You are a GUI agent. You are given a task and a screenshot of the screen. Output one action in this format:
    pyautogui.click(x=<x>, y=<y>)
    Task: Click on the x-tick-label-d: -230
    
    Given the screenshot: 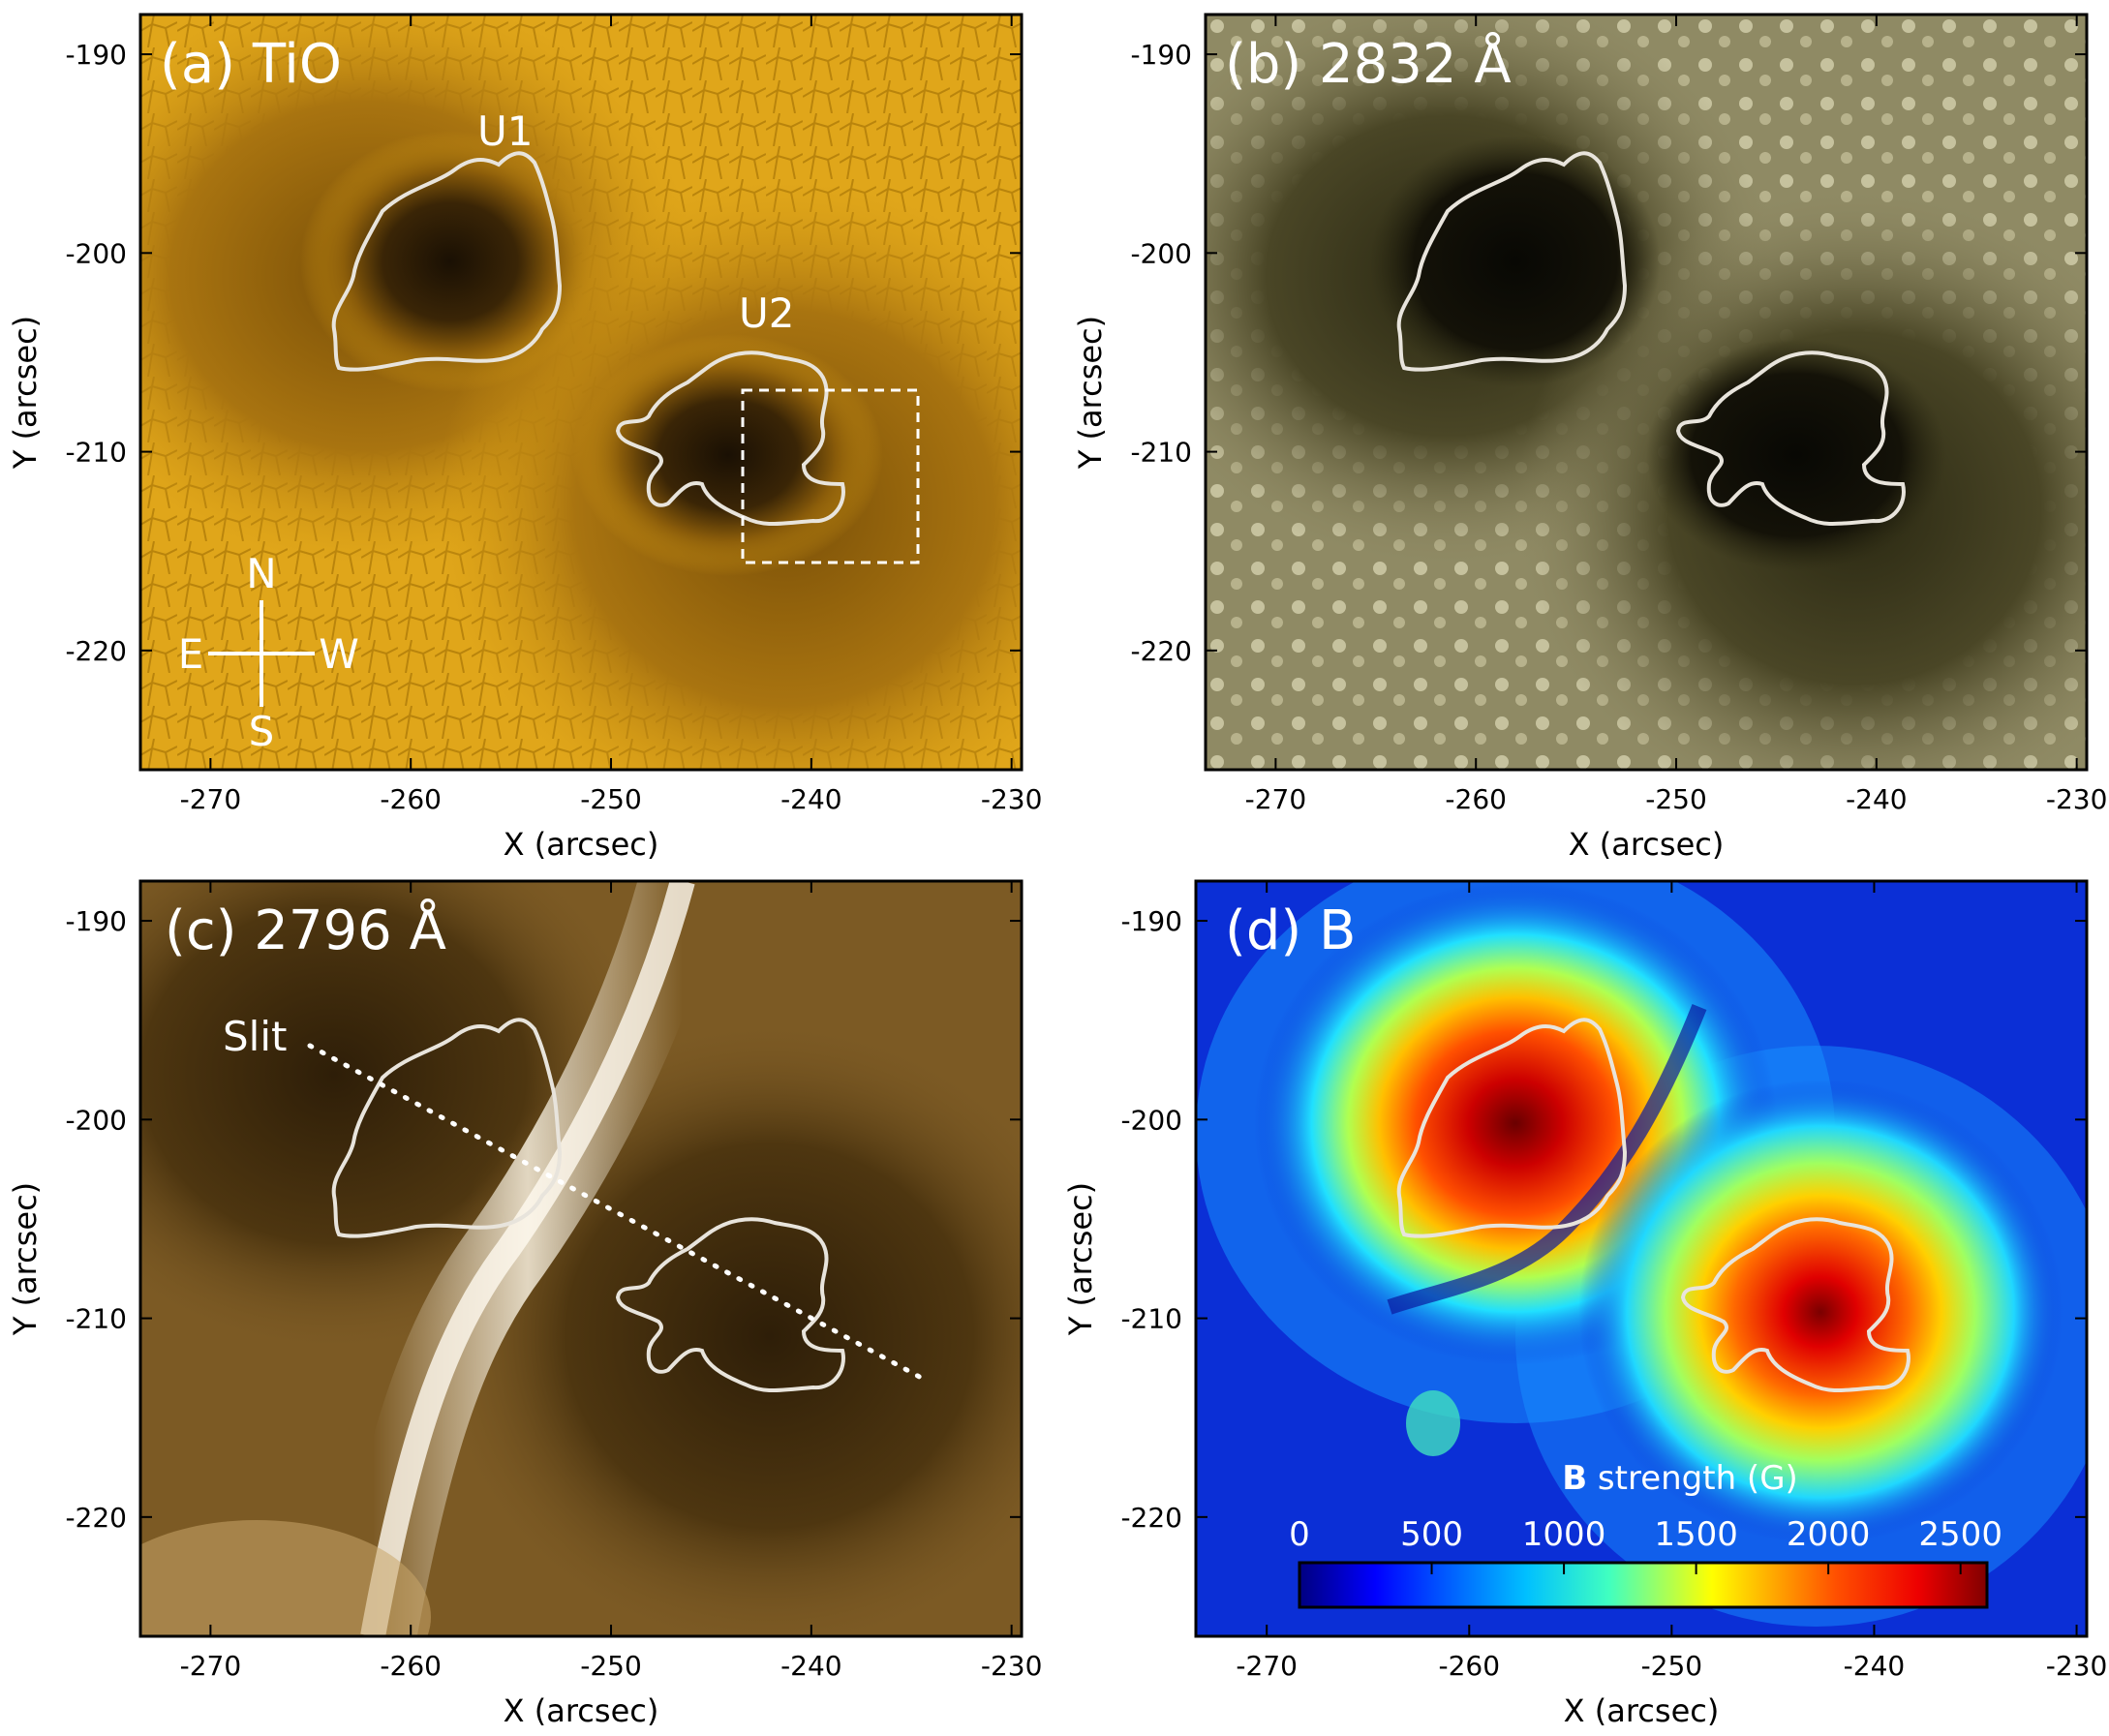 What is the action you would take?
    pyautogui.click(x=2077, y=1666)
    